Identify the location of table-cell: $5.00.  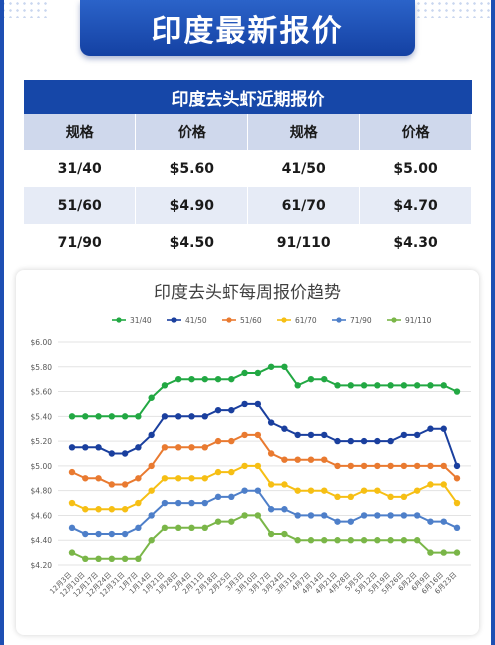
(415, 168).